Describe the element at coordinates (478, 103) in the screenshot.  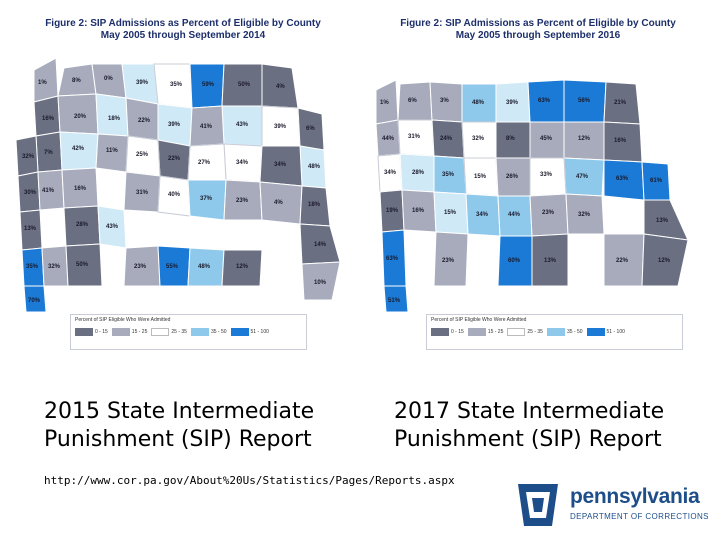
I see `county-label: 48%` at that location.